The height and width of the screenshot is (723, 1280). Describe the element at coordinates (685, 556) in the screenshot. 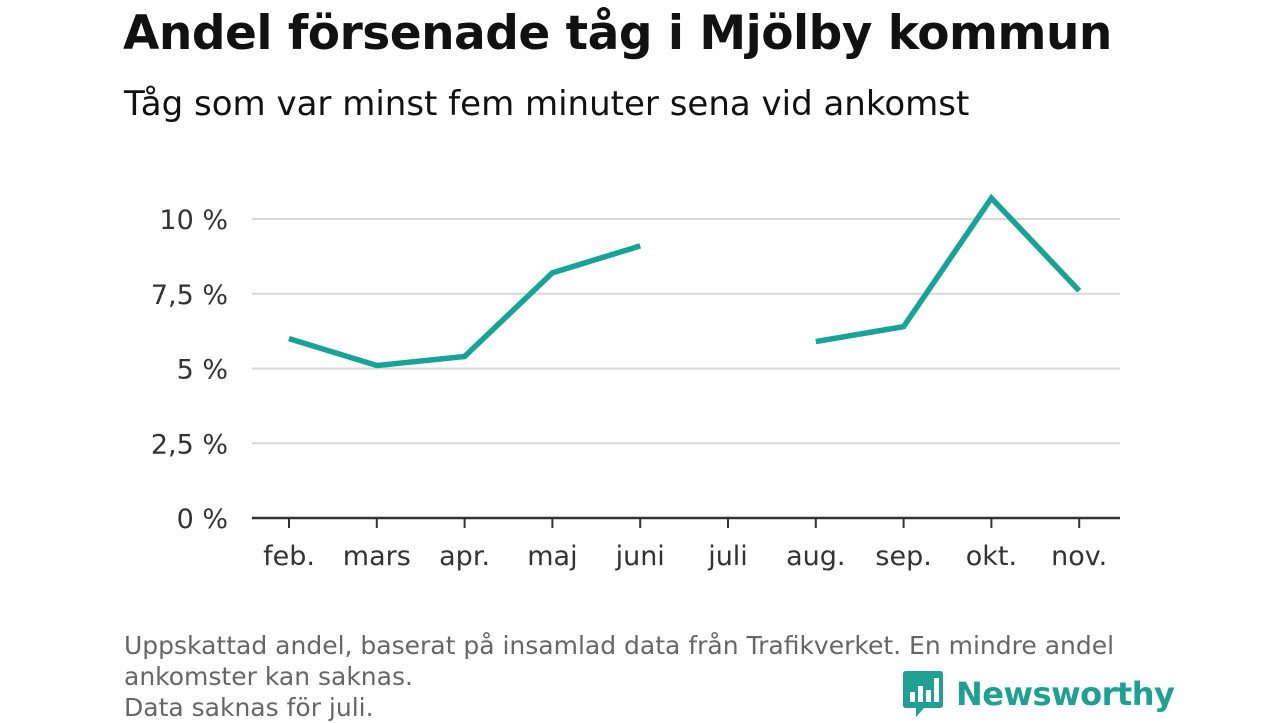

I see `x-axis-tick-labels: feb. mars apr. maj juni juli aug. sep. okt. nov.` at that location.